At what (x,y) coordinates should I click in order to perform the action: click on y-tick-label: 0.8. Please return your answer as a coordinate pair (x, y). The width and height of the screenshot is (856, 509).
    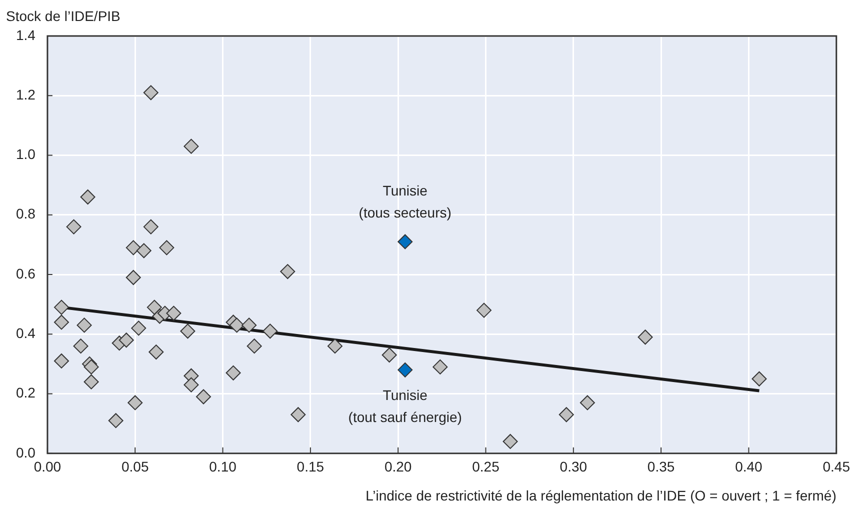
    Looking at the image, I should click on (26, 214).